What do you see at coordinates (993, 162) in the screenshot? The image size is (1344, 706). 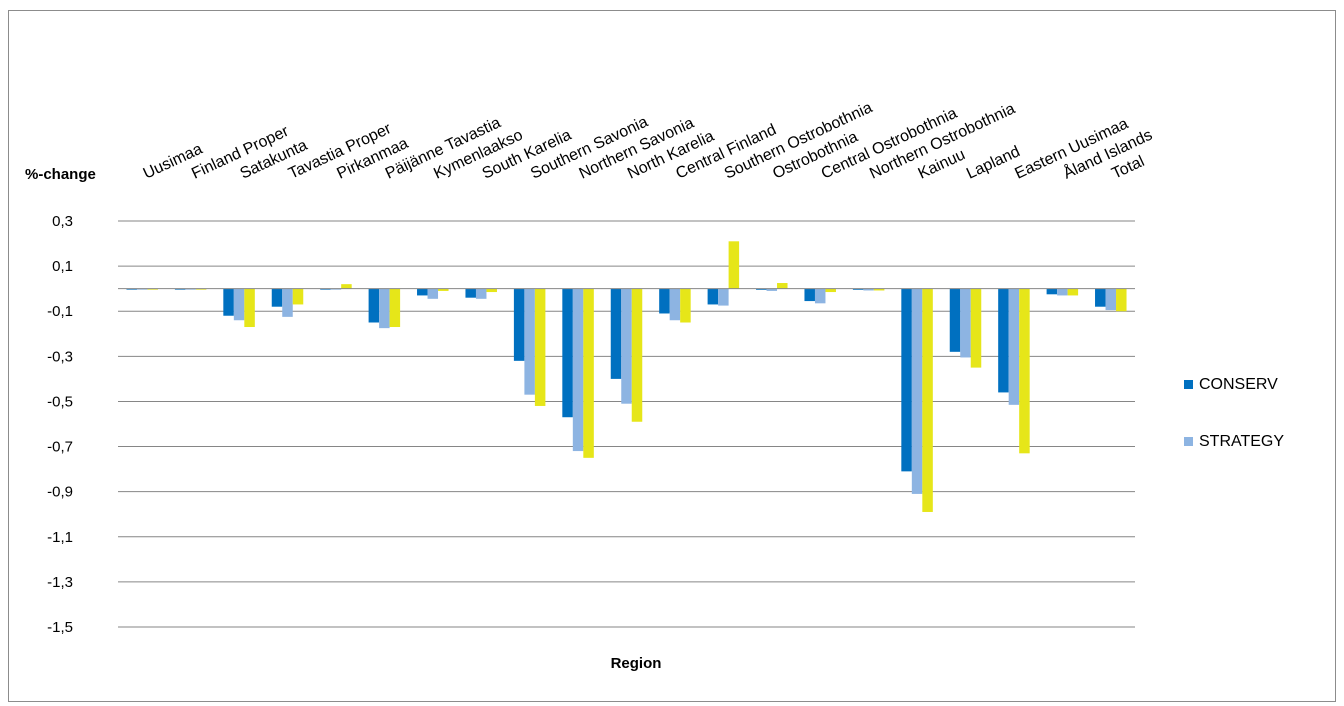 I see `category-label: Lapland` at bounding box center [993, 162].